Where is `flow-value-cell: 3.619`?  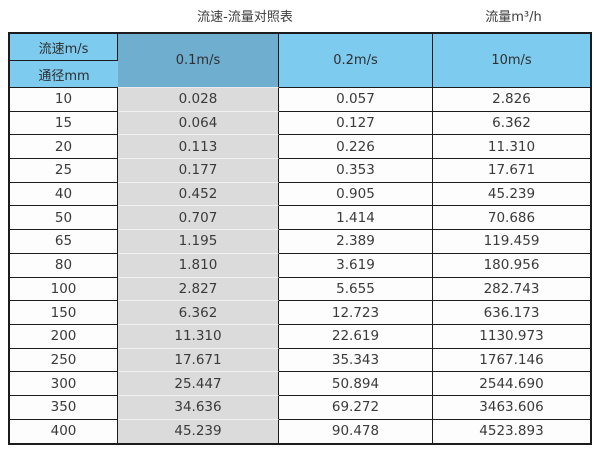 flow-value-cell: 3.619 is located at coordinates (356, 265).